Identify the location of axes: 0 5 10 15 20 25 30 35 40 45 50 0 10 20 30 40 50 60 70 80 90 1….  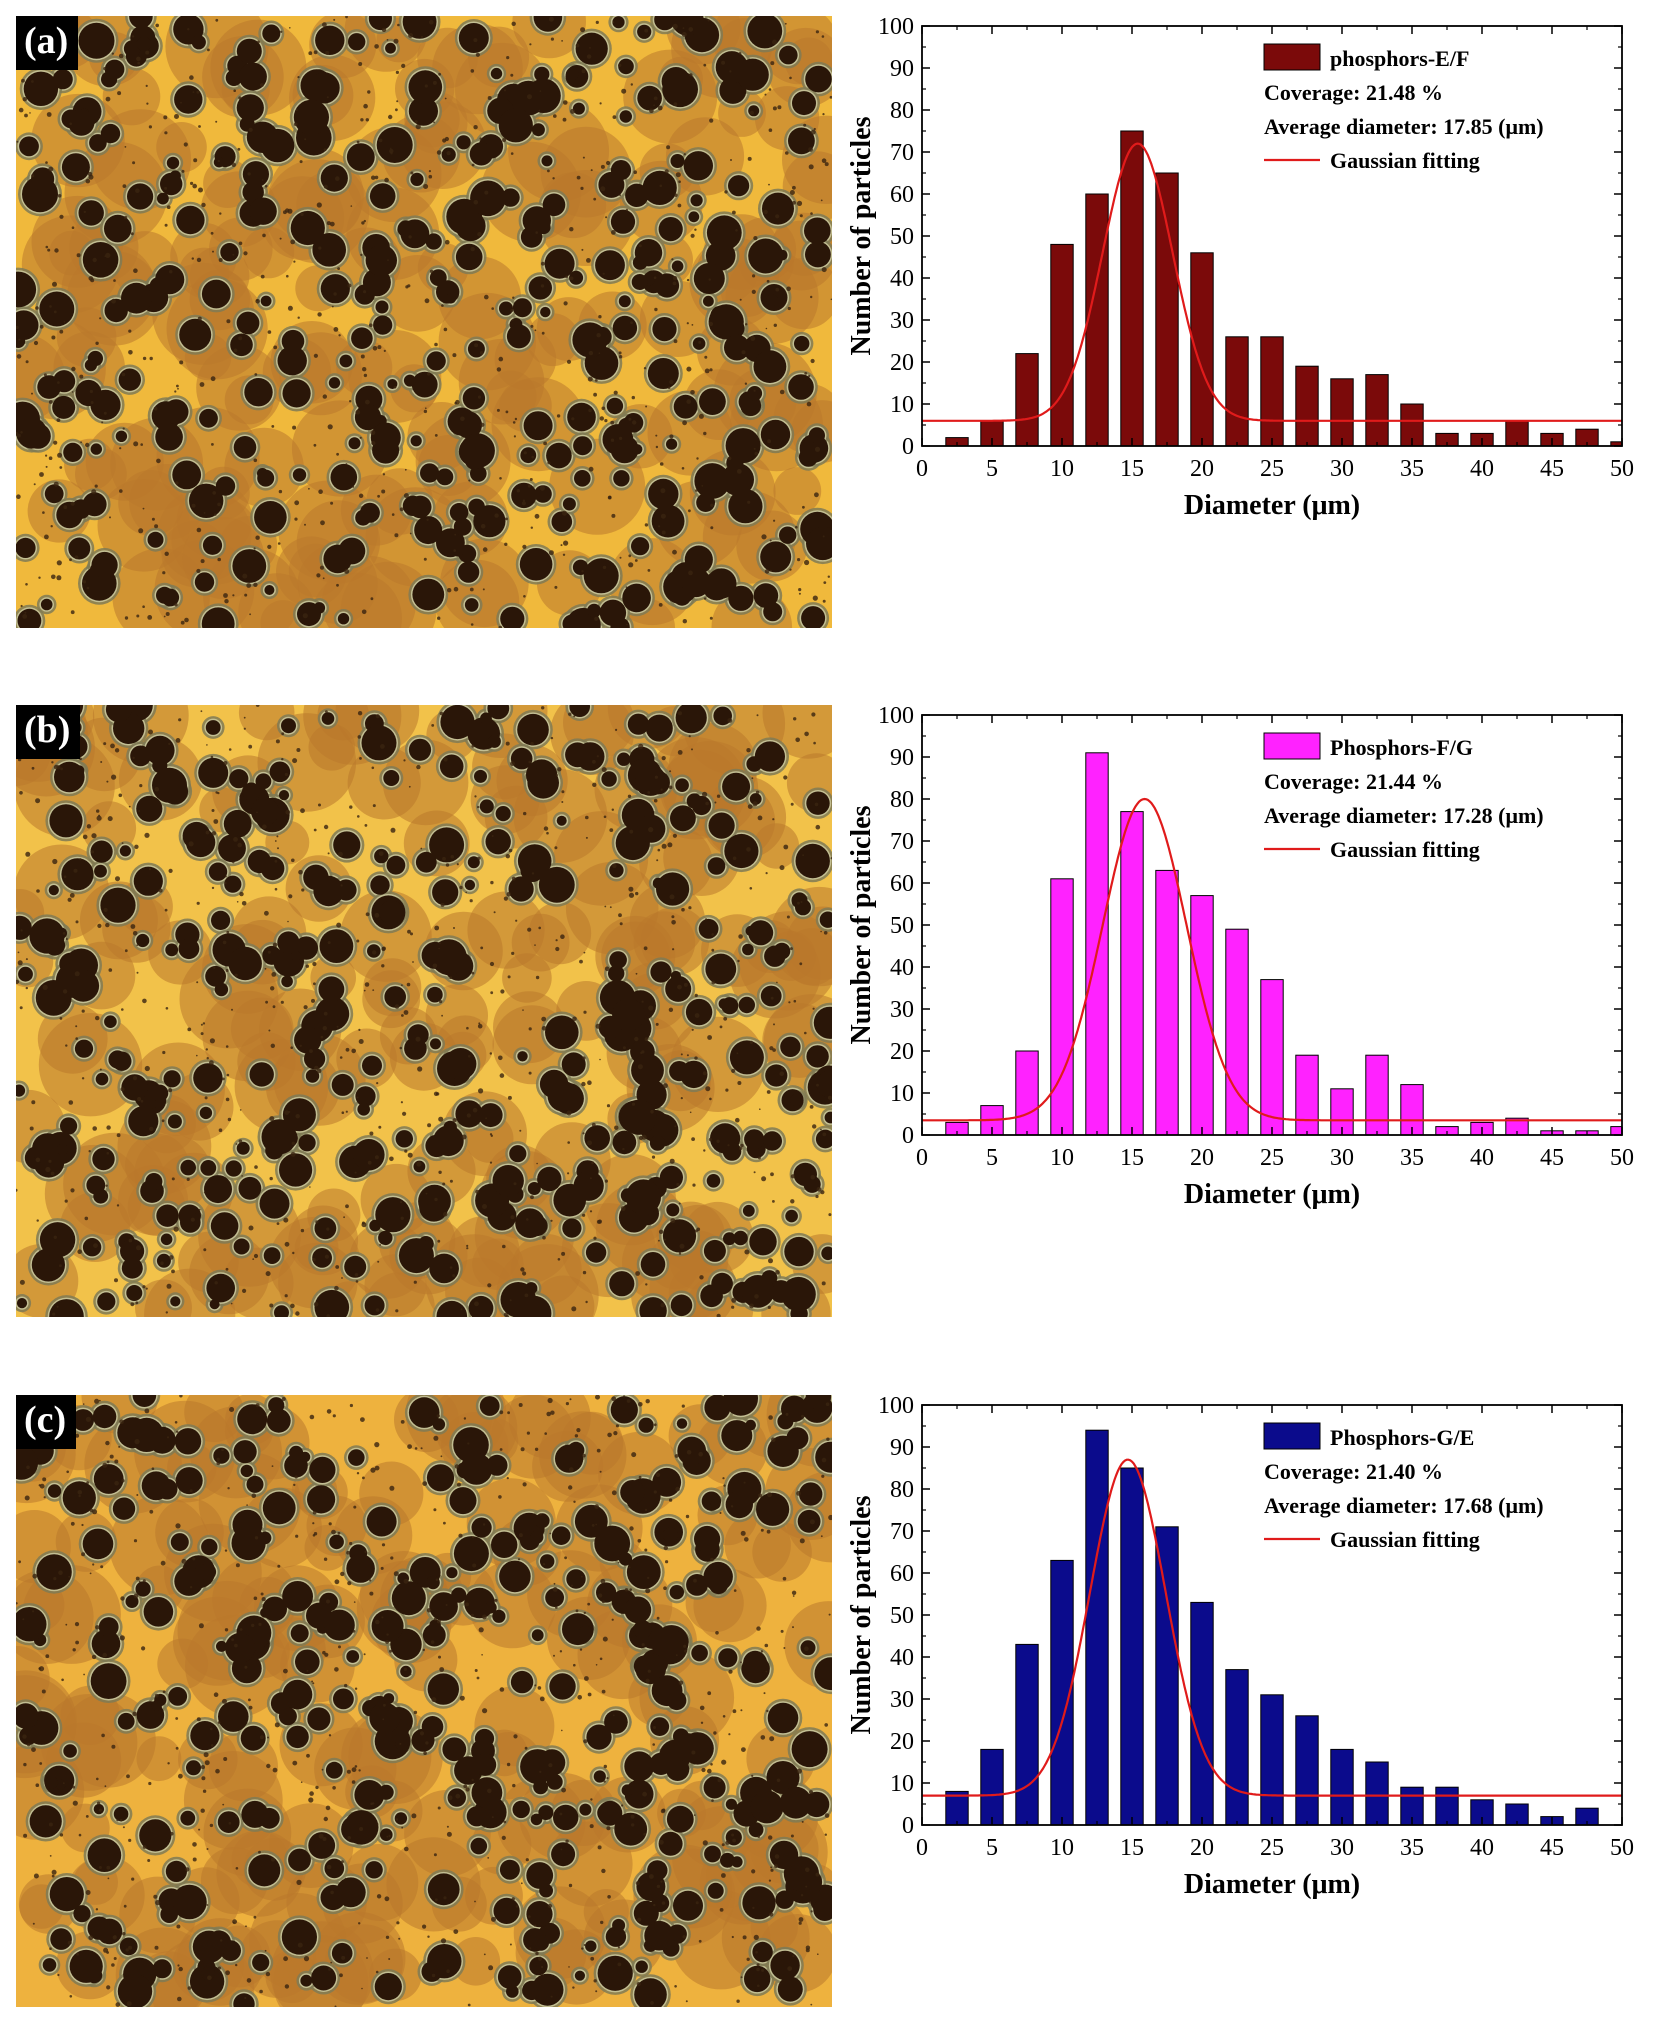
(1256, 937).